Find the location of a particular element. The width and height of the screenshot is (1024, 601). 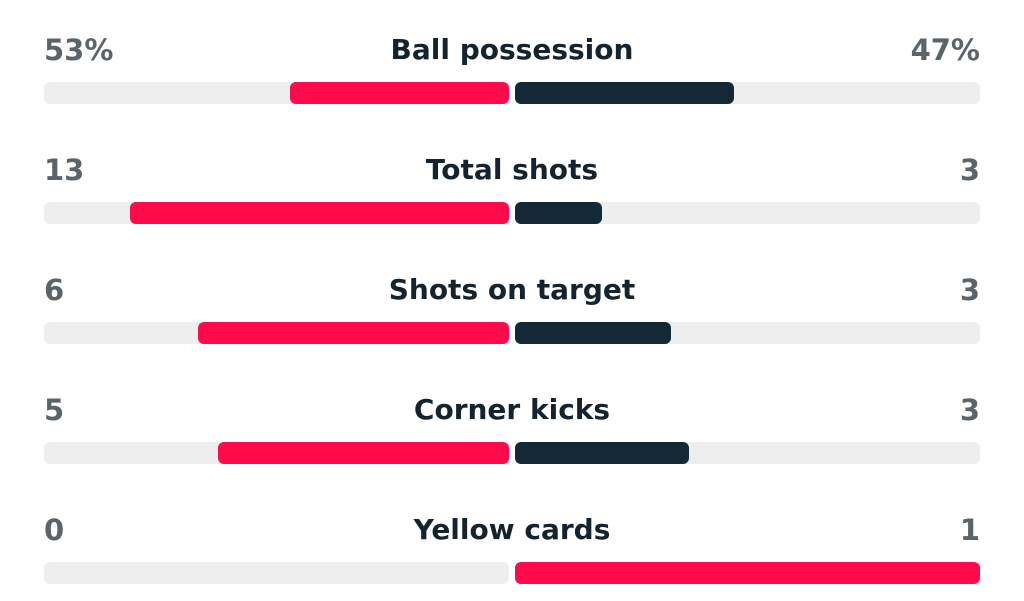

home-value: 13 is located at coordinates (64, 170).